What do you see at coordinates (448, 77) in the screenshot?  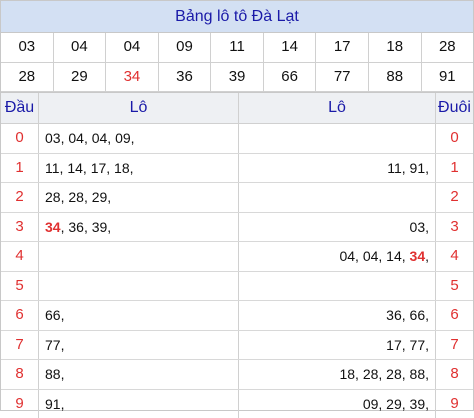 I see `number-cell: 91` at bounding box center [448, 77].